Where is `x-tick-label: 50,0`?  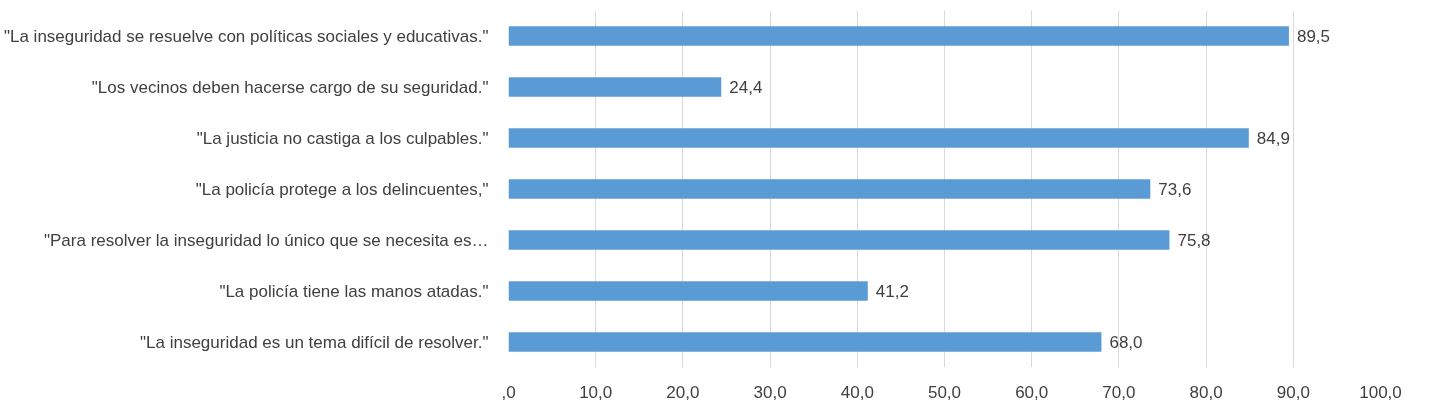
x-tick-label: 50,0 is located at coordinates (944, 392).